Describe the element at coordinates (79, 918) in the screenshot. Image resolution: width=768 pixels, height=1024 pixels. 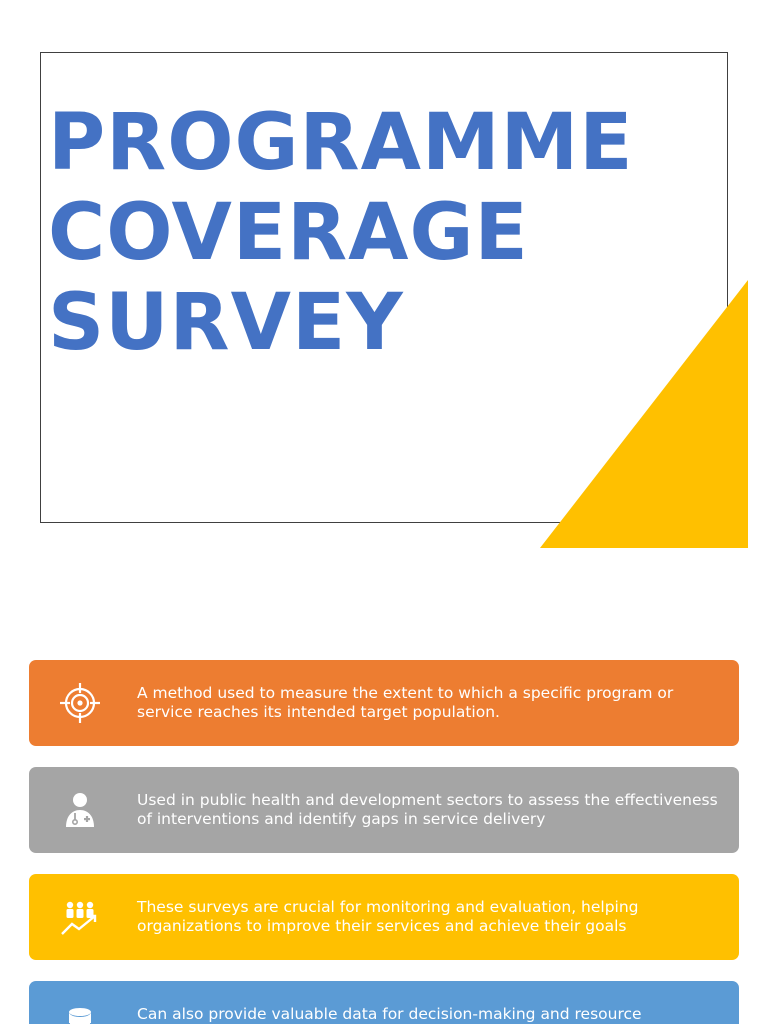
I see `team-growth-icon` at that location.